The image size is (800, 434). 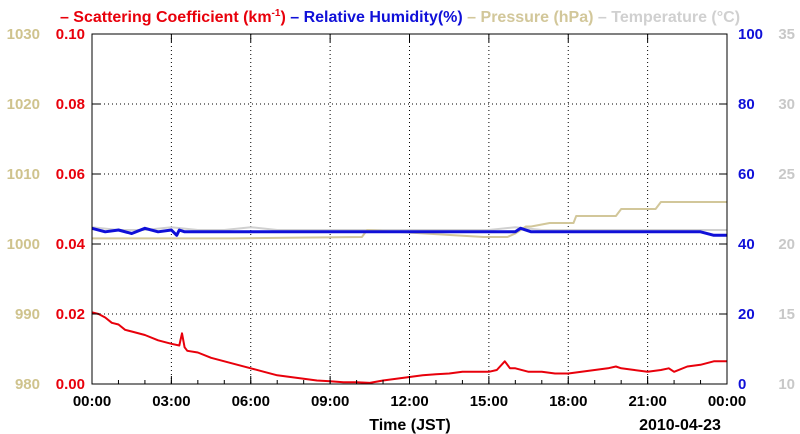 What do you see at coordinates (276, 13) in the screenshot?
I see `legend-superscript: -1` at bounding box center [276, 13].